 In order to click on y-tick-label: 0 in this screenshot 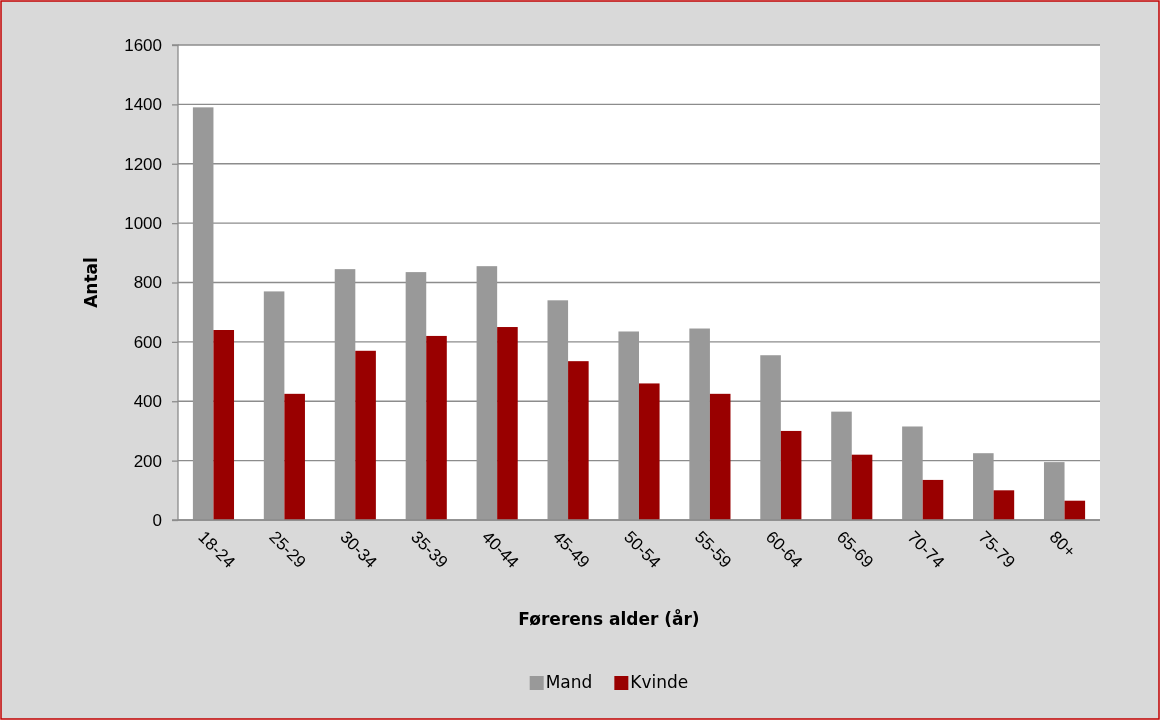, I will do `click(157, 520)`.